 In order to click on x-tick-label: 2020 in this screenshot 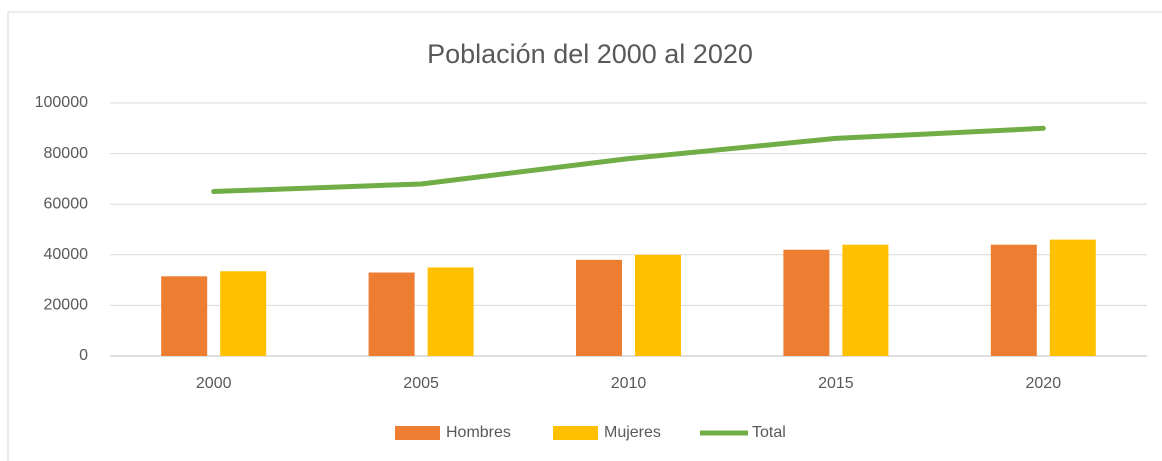, I will do `click(1044, 383)`.